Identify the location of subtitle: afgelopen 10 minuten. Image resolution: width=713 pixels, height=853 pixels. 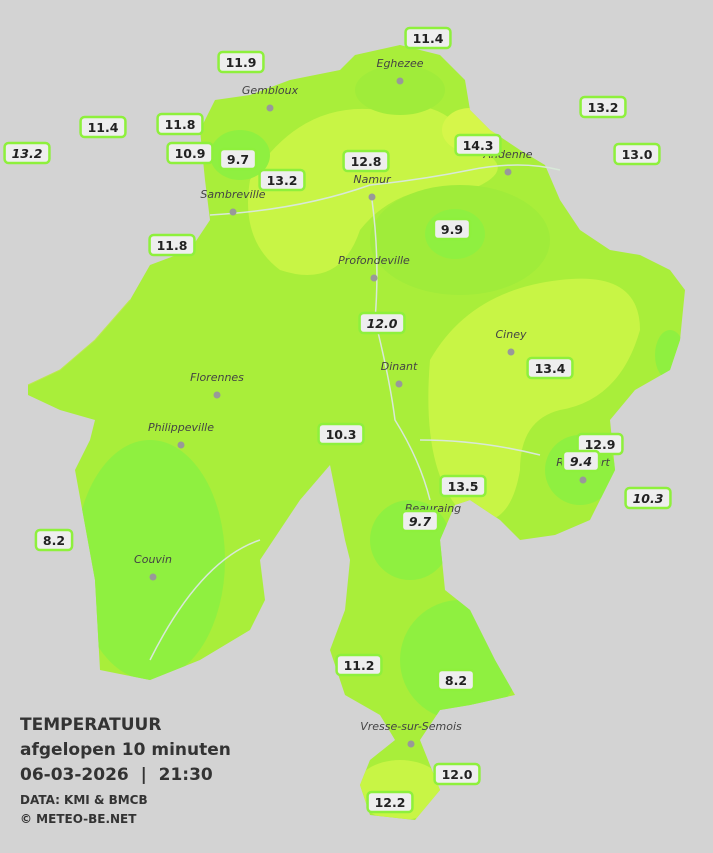
(125, 750).